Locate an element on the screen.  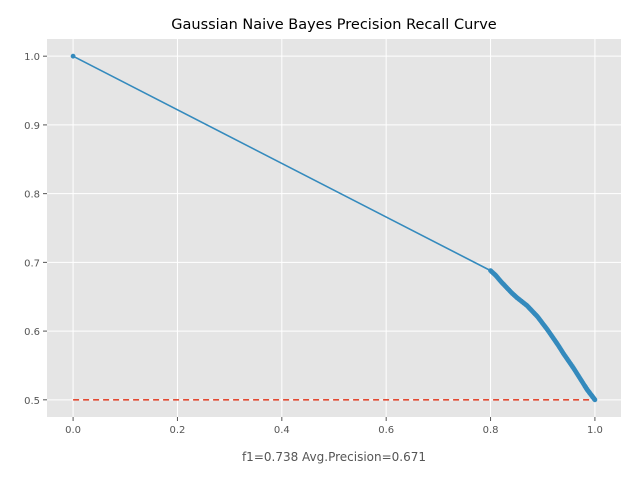
y-tick-label: 0.7 is located at coordinates (32, 263).